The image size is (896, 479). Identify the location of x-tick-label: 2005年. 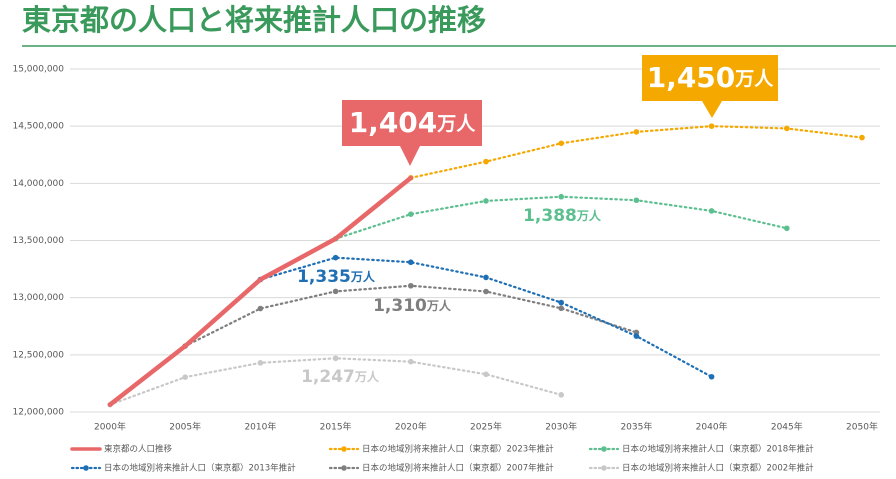
(185, 427).